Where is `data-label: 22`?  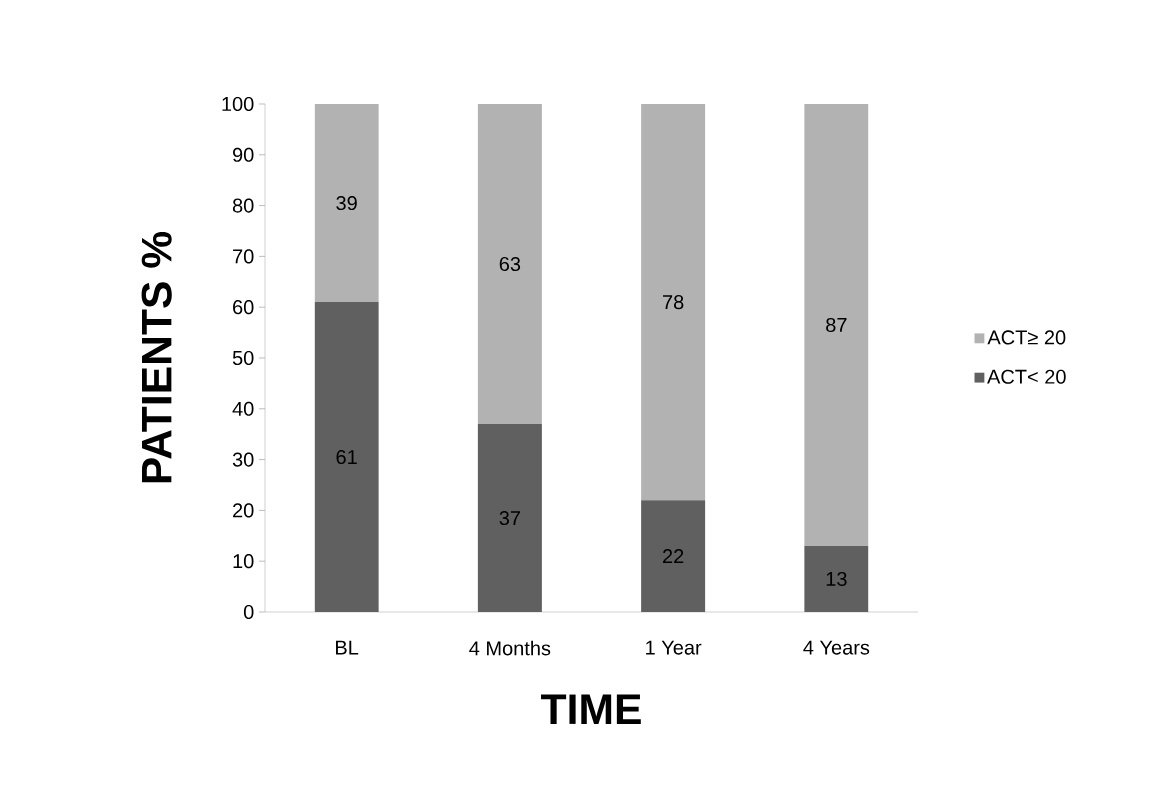
data-label: 22 is located at coordinates (673, 556).